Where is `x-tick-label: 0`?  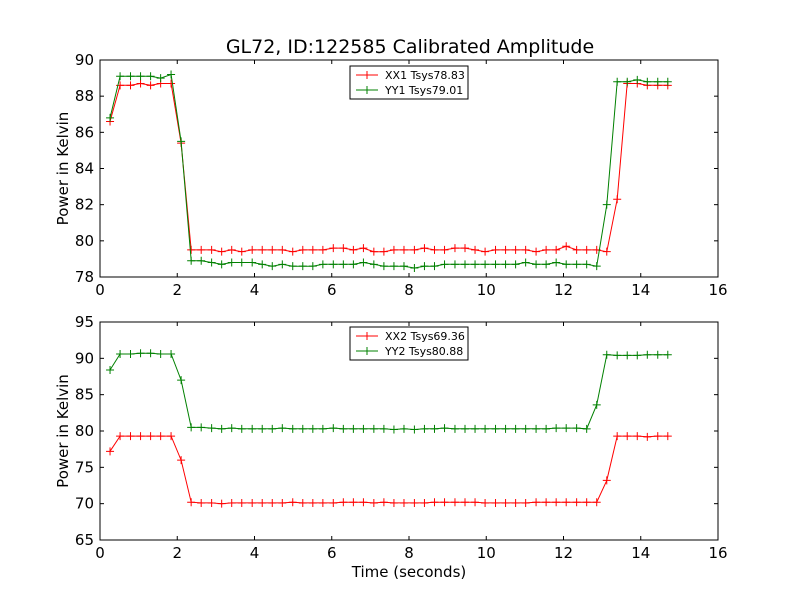 x-tick-label: 0 is located at coordinates (100, 290).